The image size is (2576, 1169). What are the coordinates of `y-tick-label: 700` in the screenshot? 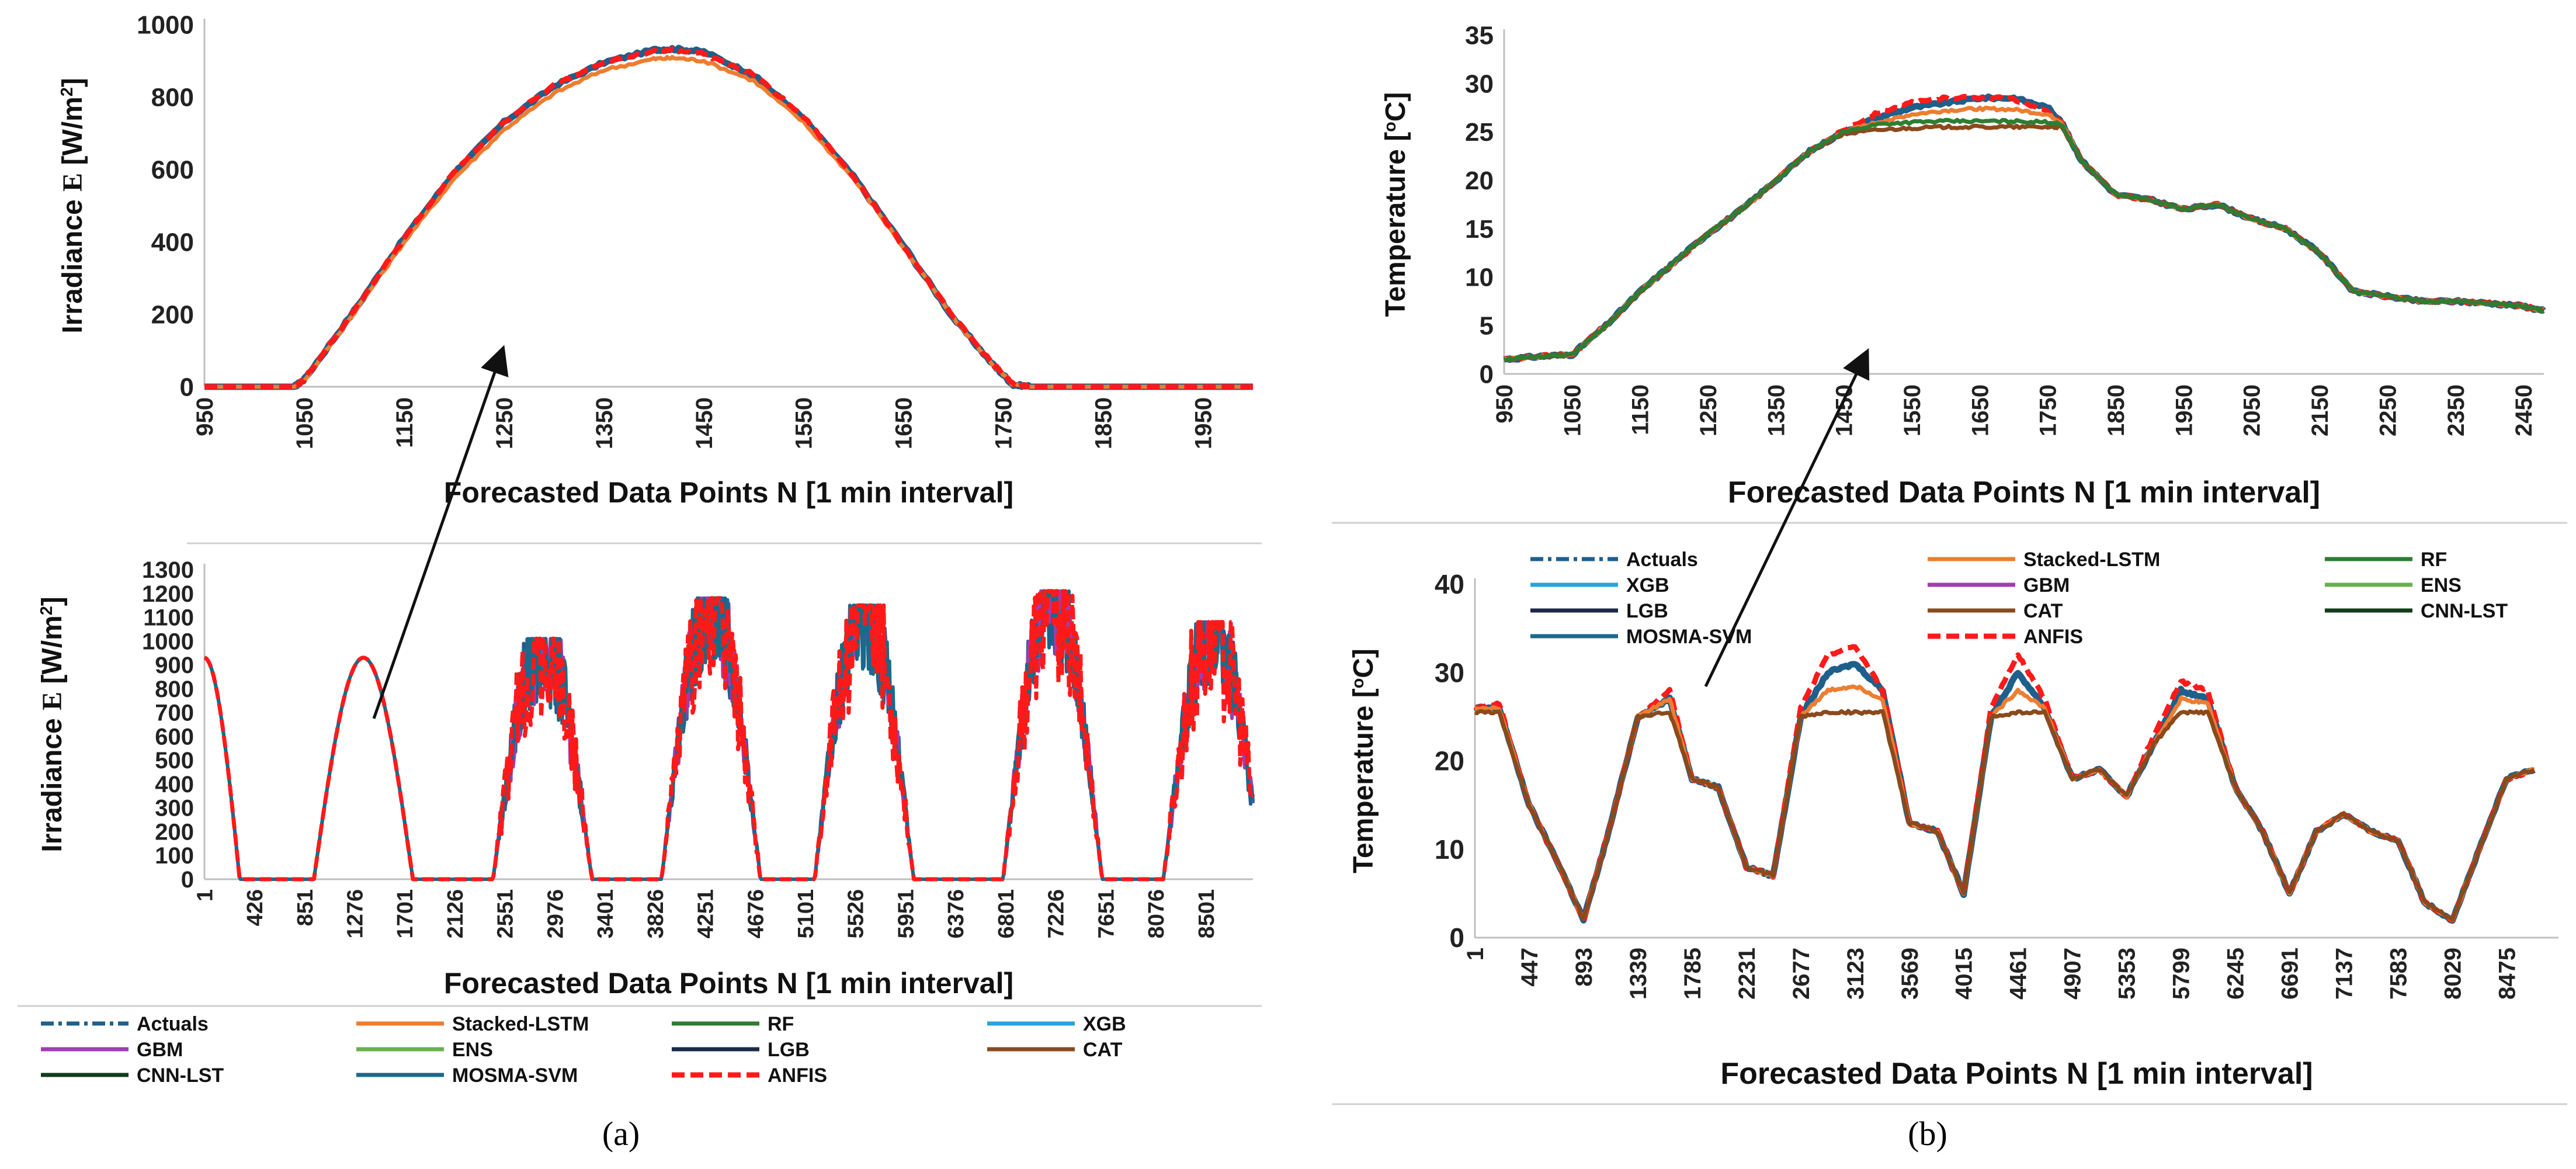 It's located at (174, 713).